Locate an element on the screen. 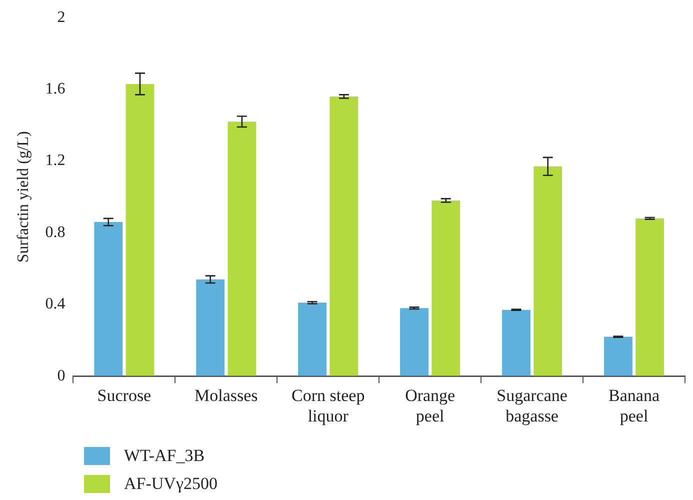  y-tick-label: 0.8 is located at coordinates (55, 232).